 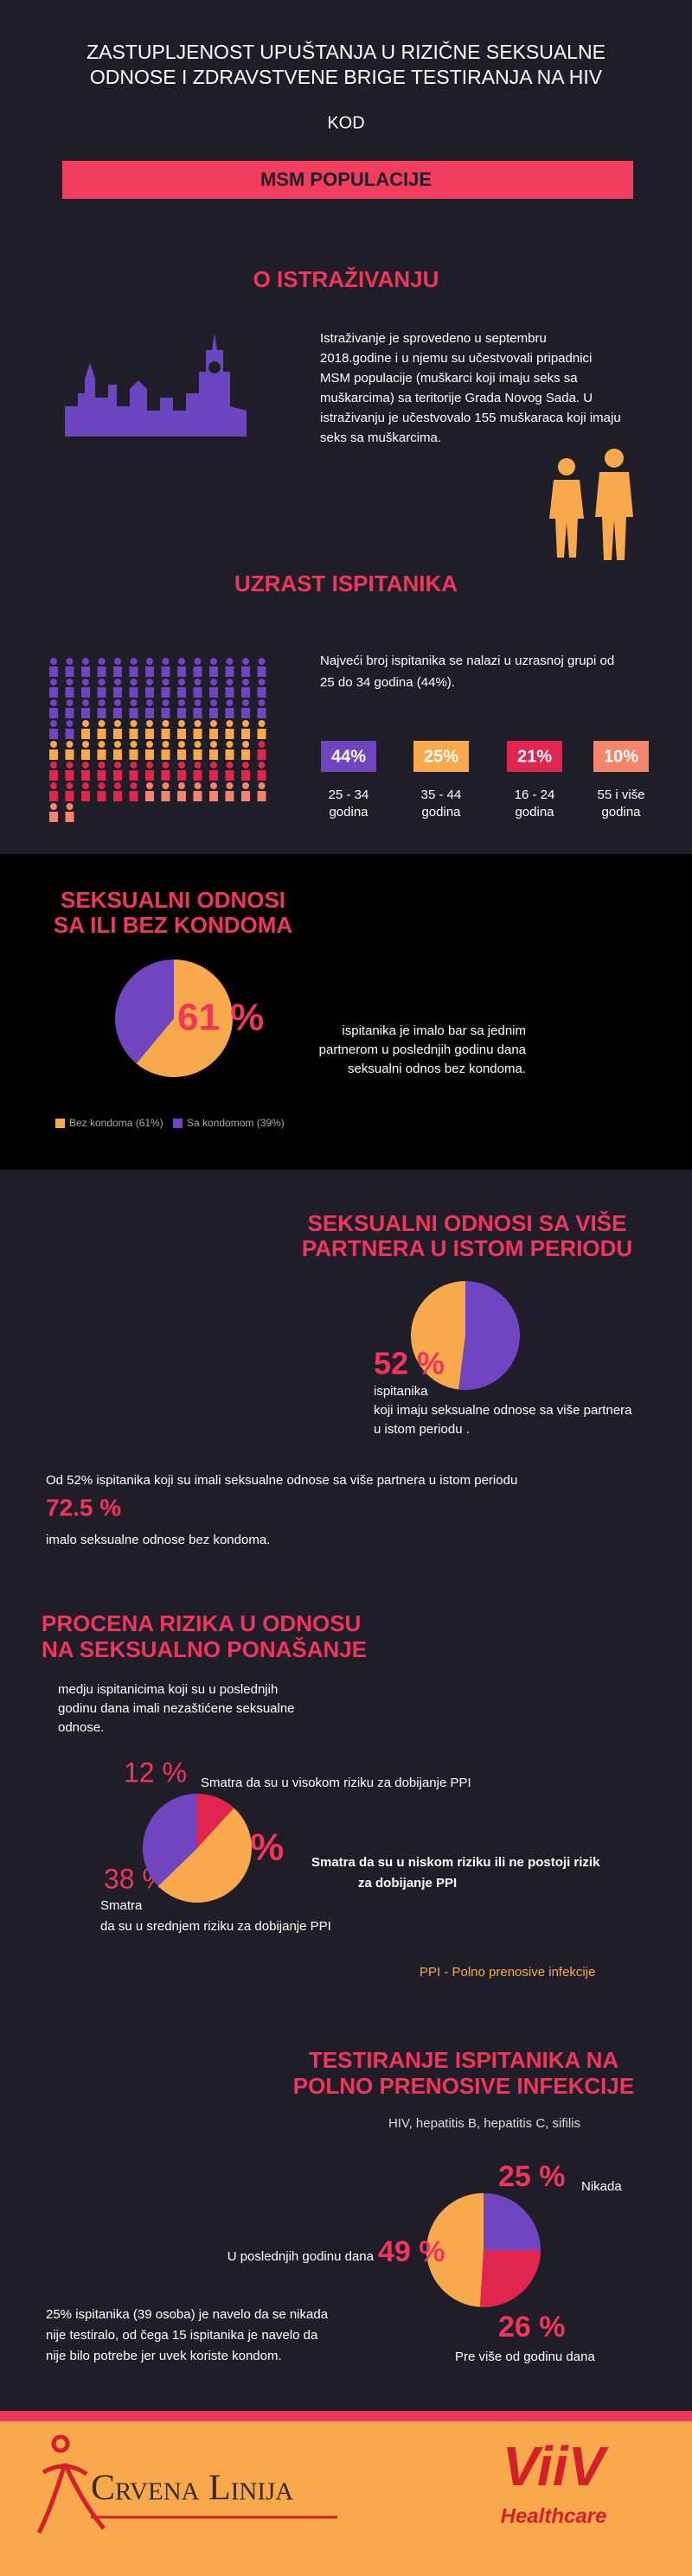 What do you see at coordinates (567, 466) in the screenshot?
I see `head` at bounding box center [567, 466].